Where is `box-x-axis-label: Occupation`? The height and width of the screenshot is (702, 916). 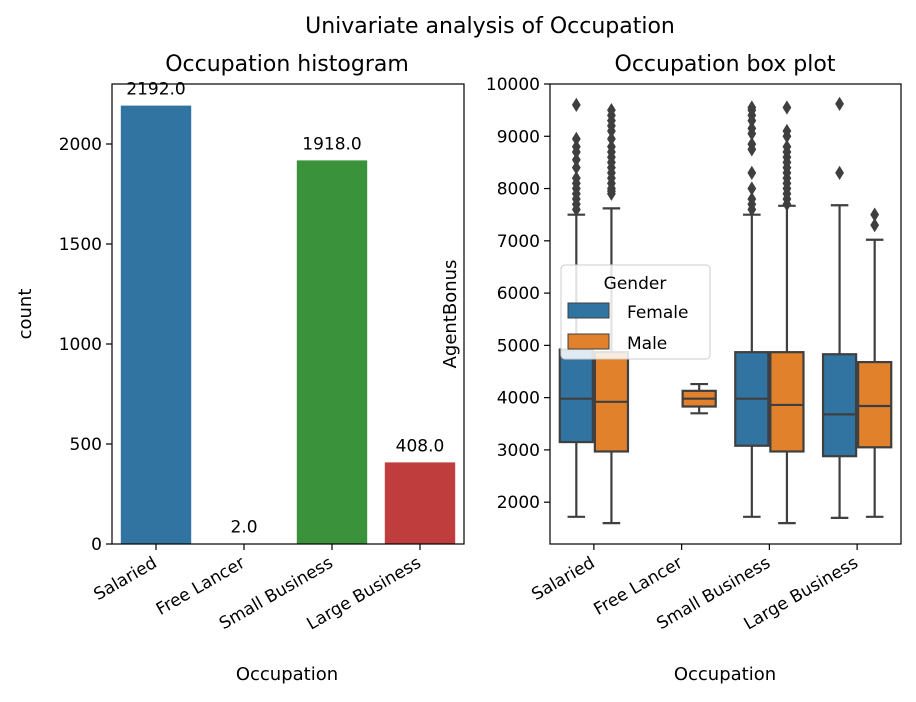
box-x-axis-label: Occupation is located at coordinates (725, 674).